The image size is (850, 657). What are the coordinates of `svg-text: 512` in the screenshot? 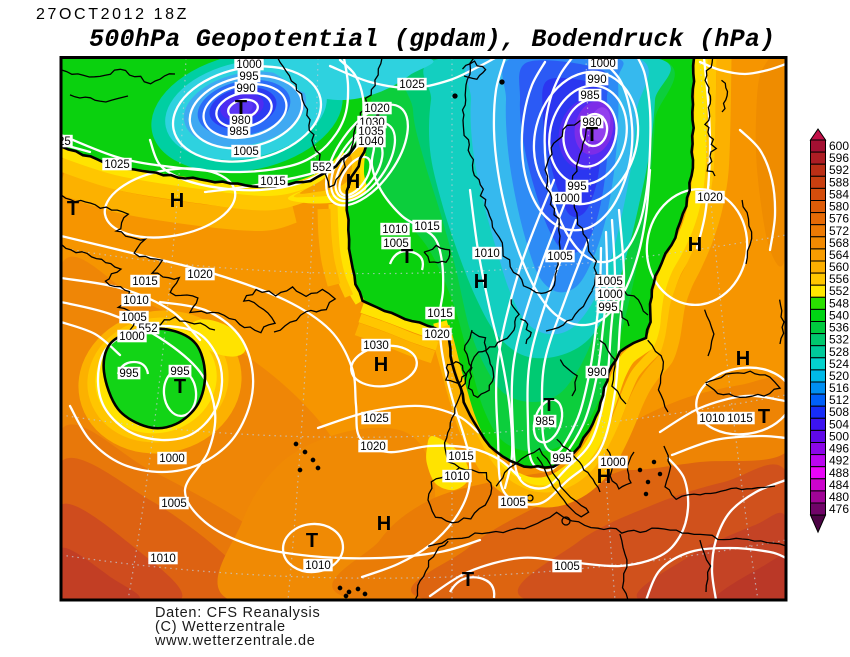 It's located at (839, 400).